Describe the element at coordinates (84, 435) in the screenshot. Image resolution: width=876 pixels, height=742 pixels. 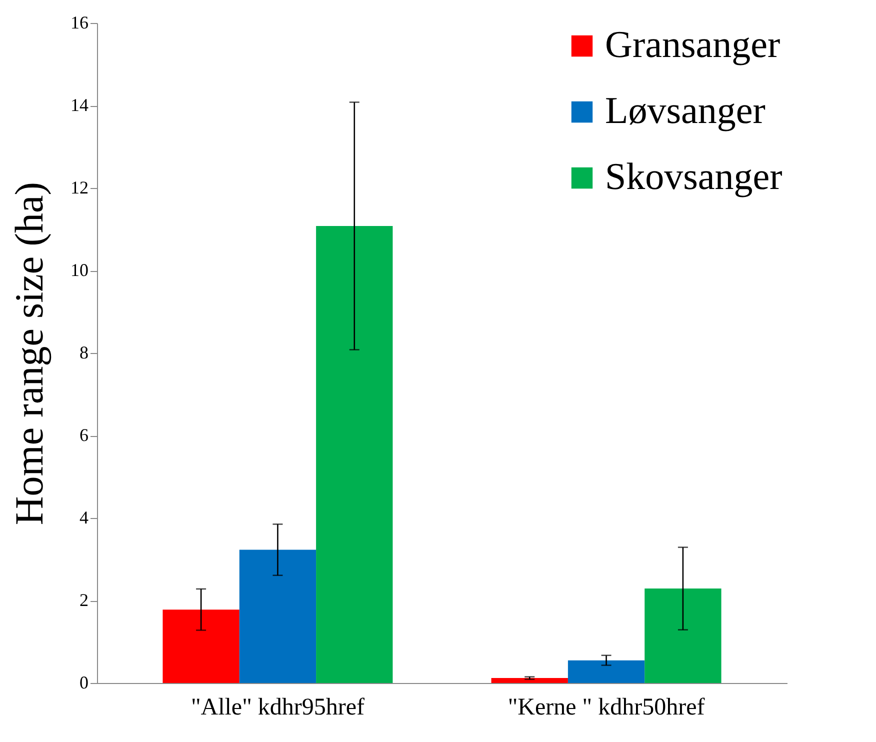
I see `y-tick-label: 6` at that location.